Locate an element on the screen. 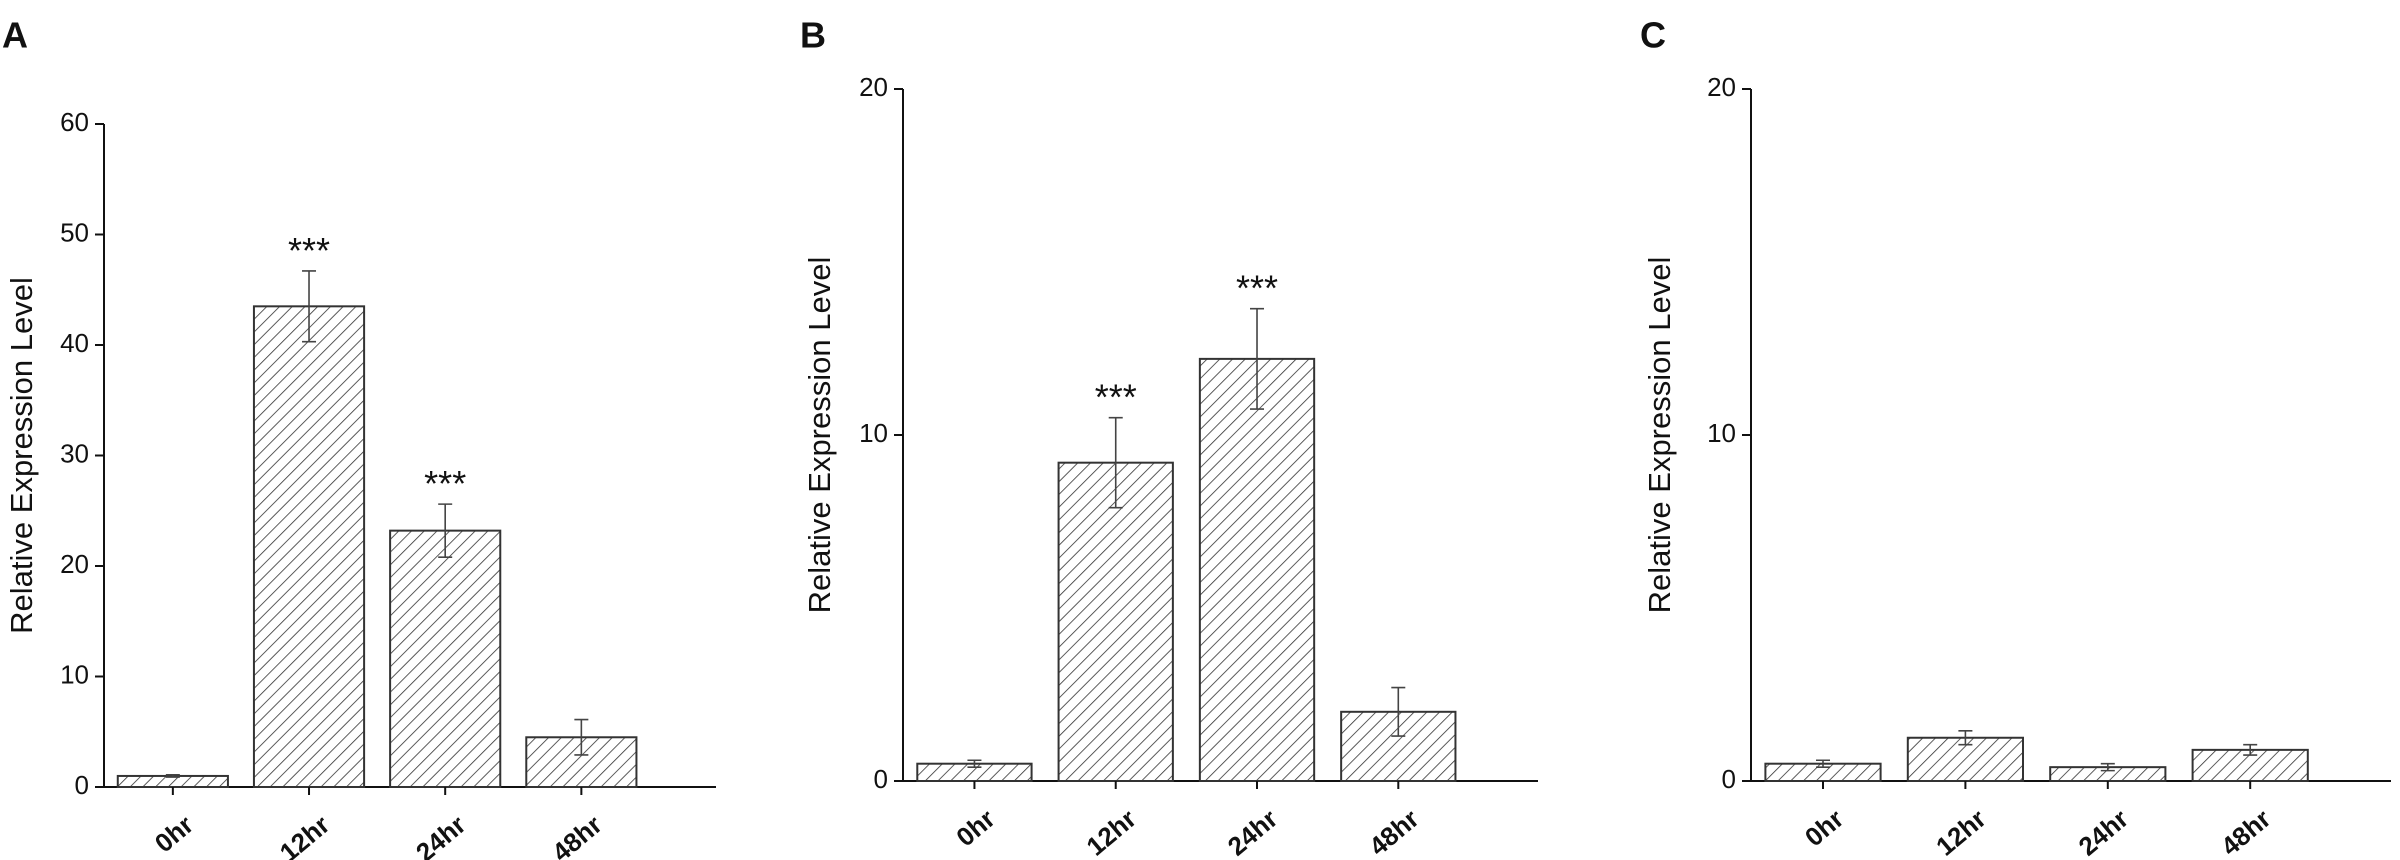 This screenshot has height=860, width=2400. panel-label: A is located at coordinates (15, 35).